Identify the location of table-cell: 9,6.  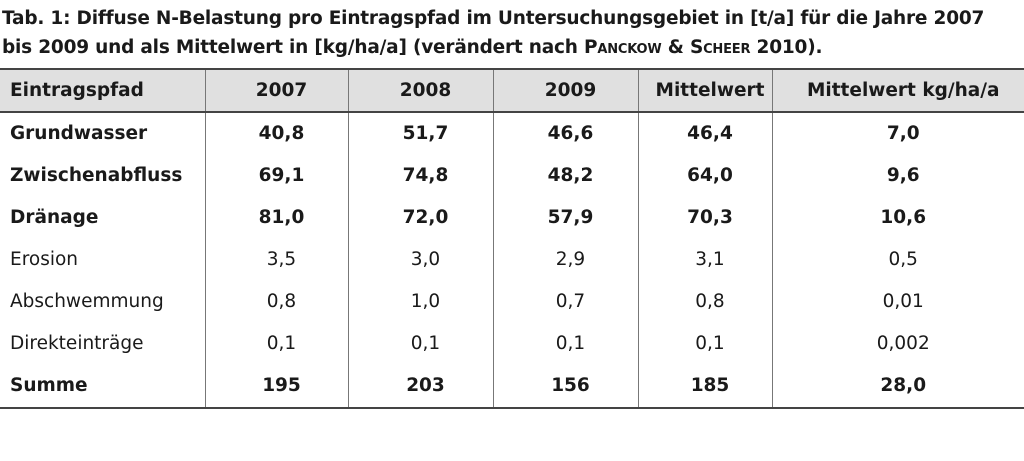
(897, 175).